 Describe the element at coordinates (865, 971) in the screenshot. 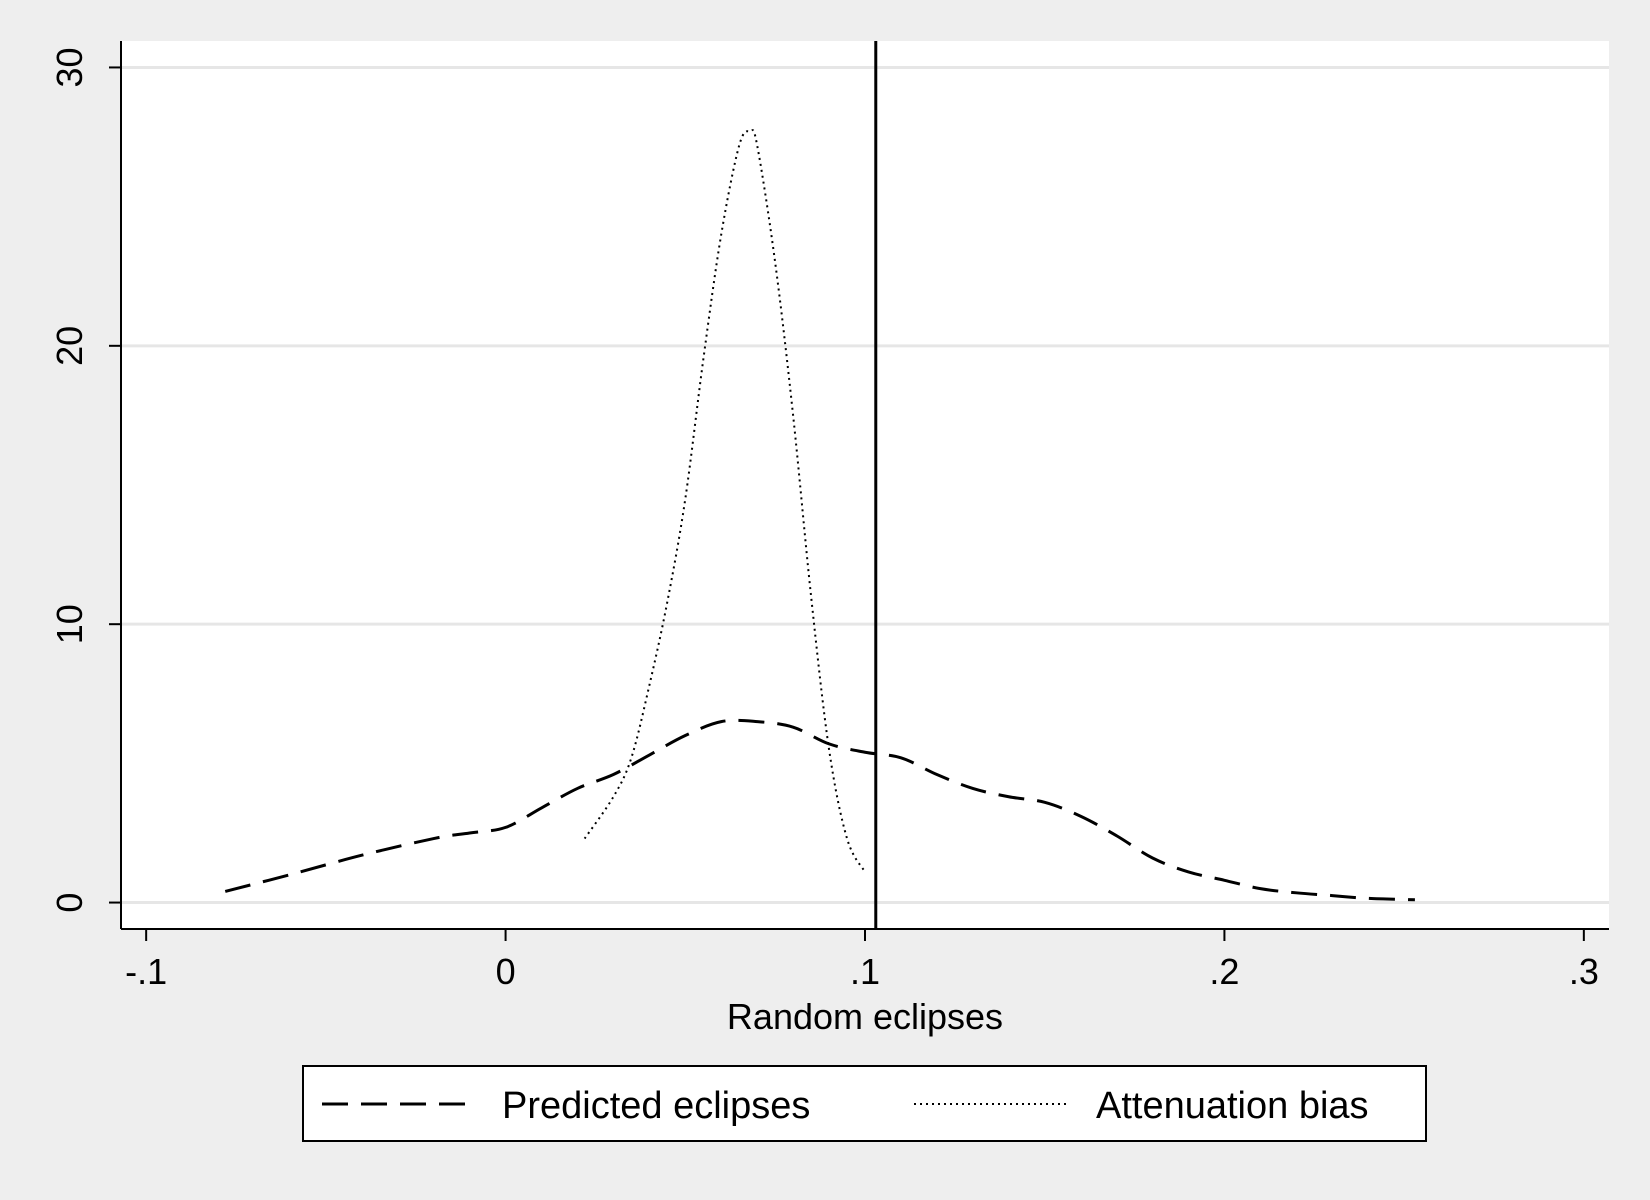

I see `x-tick-label: .1` at that location.